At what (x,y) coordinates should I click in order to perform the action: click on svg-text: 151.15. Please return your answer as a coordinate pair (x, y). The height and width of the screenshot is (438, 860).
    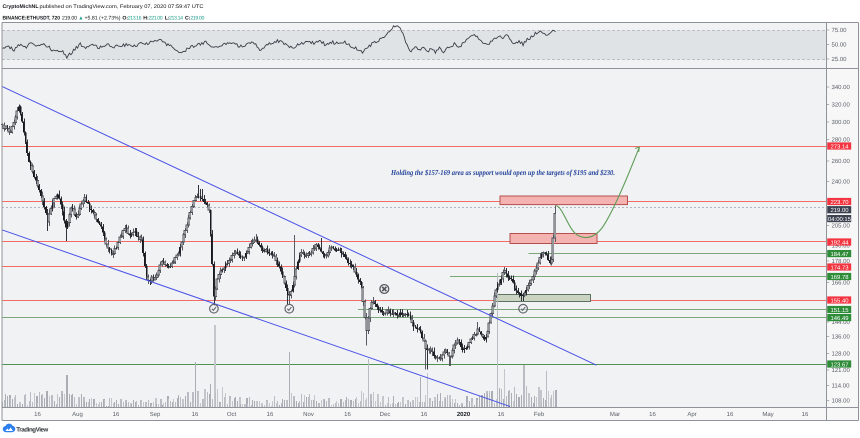
    Looking at the image, I should click on (839, 310).